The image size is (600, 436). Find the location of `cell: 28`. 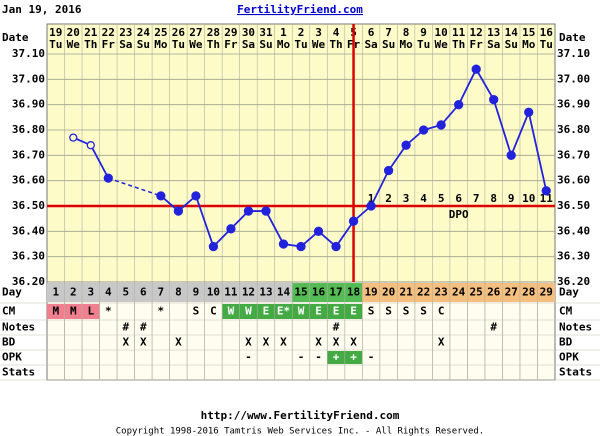

cell: 28 is located at coordinates (528, 292).